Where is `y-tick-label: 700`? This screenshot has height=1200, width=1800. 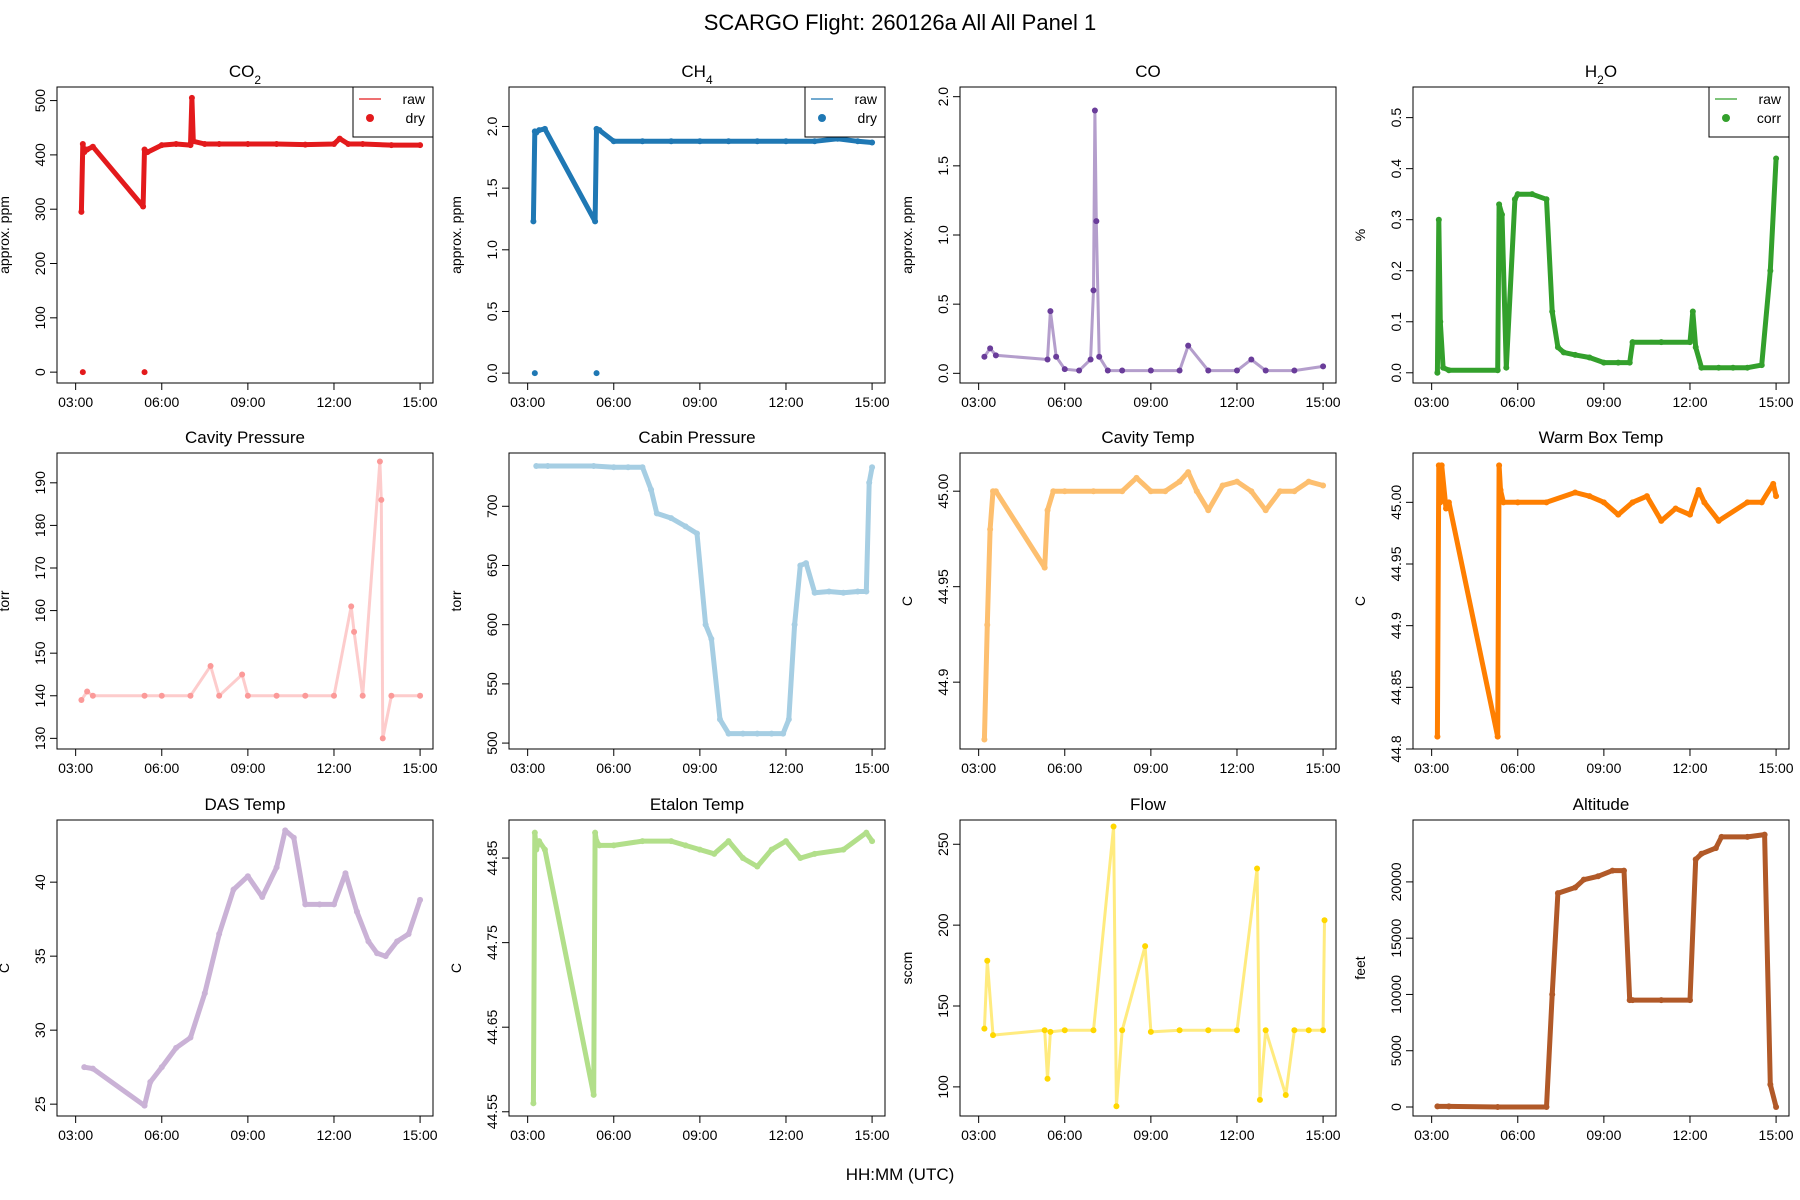 y-tick-label: 700 is located at coordinates (492, 506).